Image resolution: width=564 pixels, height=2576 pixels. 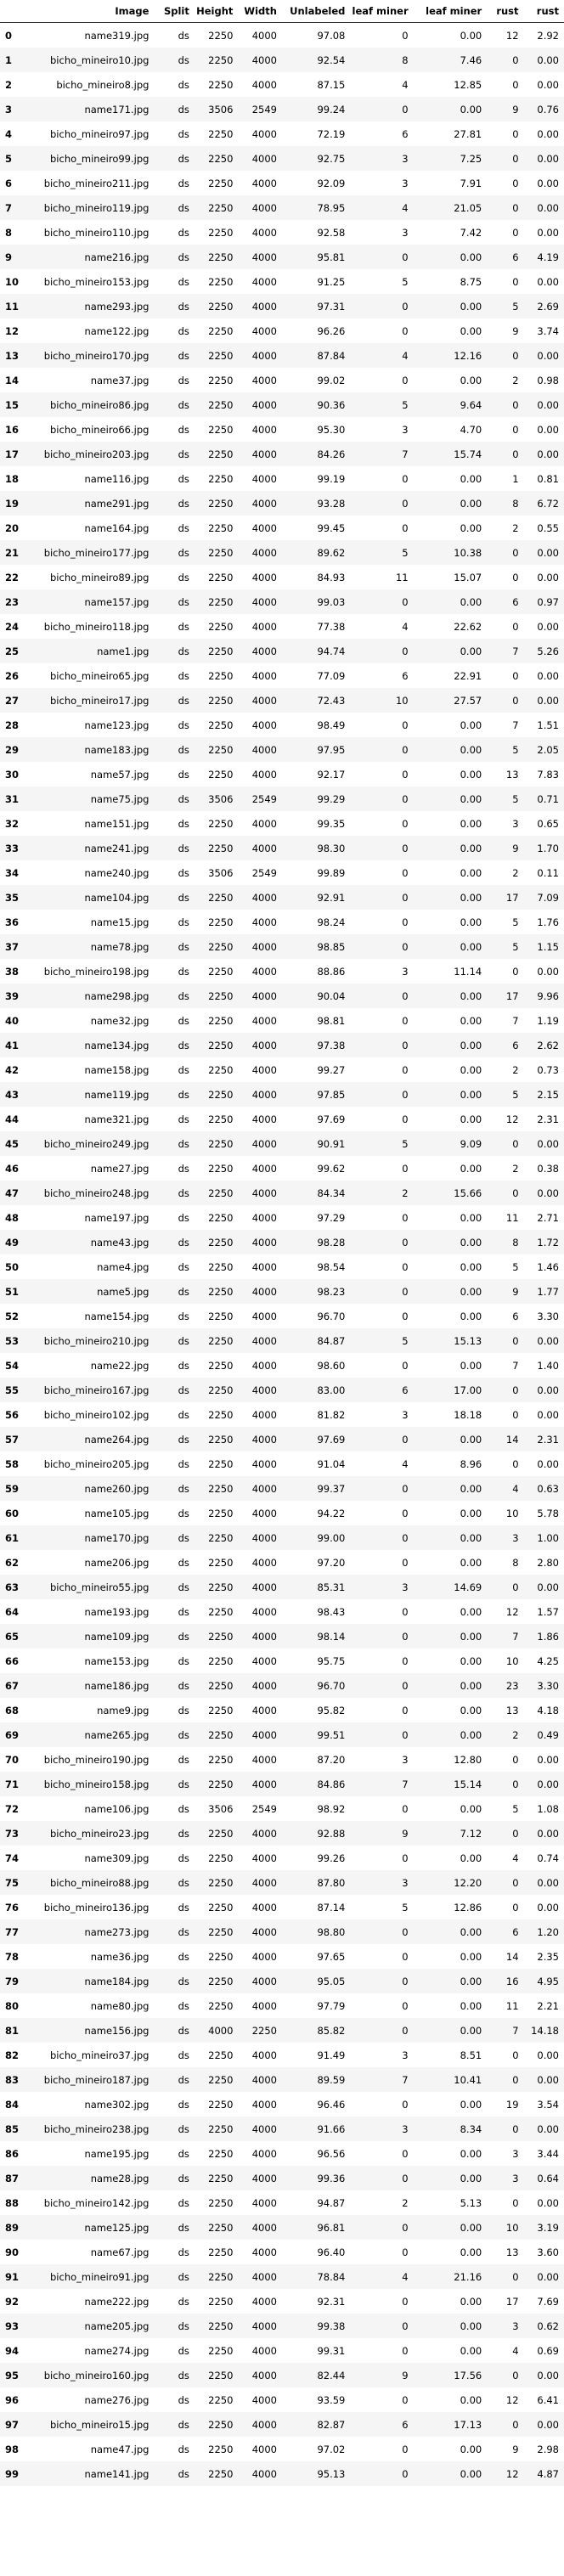 What do you see at coordinates (174, 11) in the screenshot?
I see `header-split: Split` at bounding box center [174, 11].